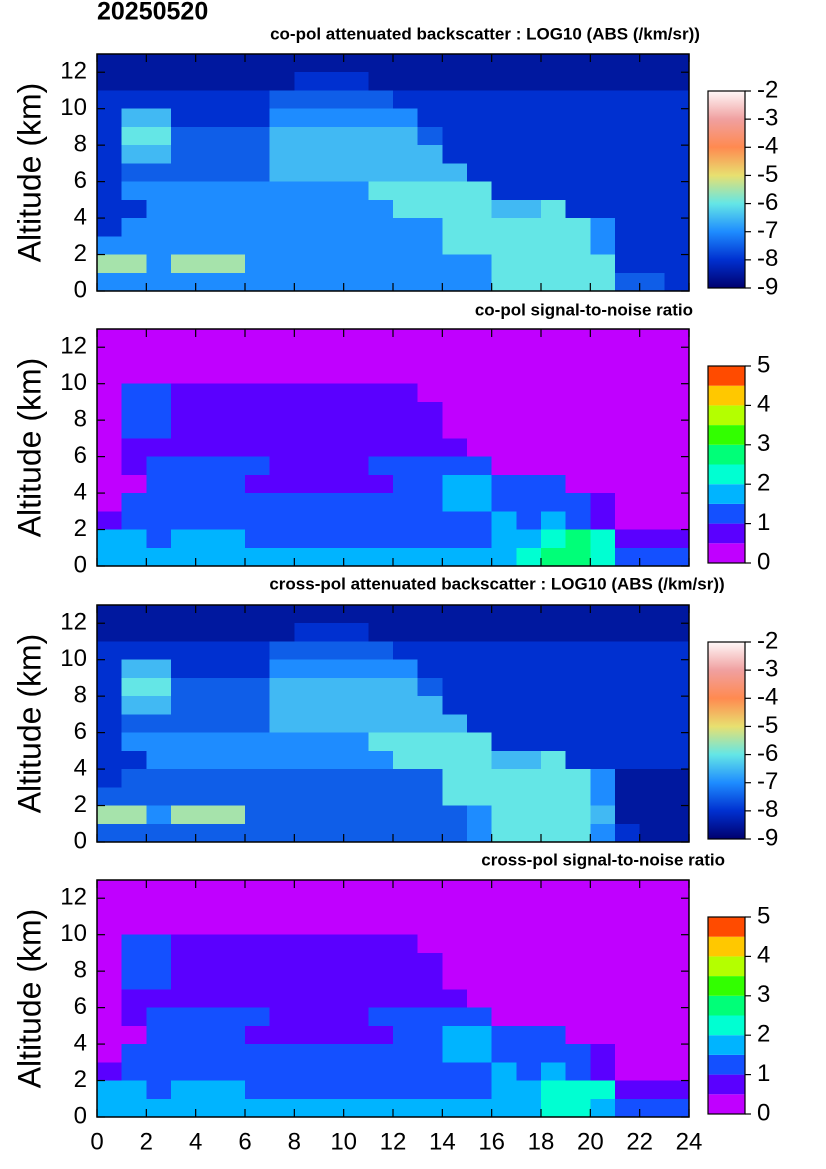  Describe the element at coordinates (80, 1115) in the screenshot. I see `y-tick-label: 0` at that location.